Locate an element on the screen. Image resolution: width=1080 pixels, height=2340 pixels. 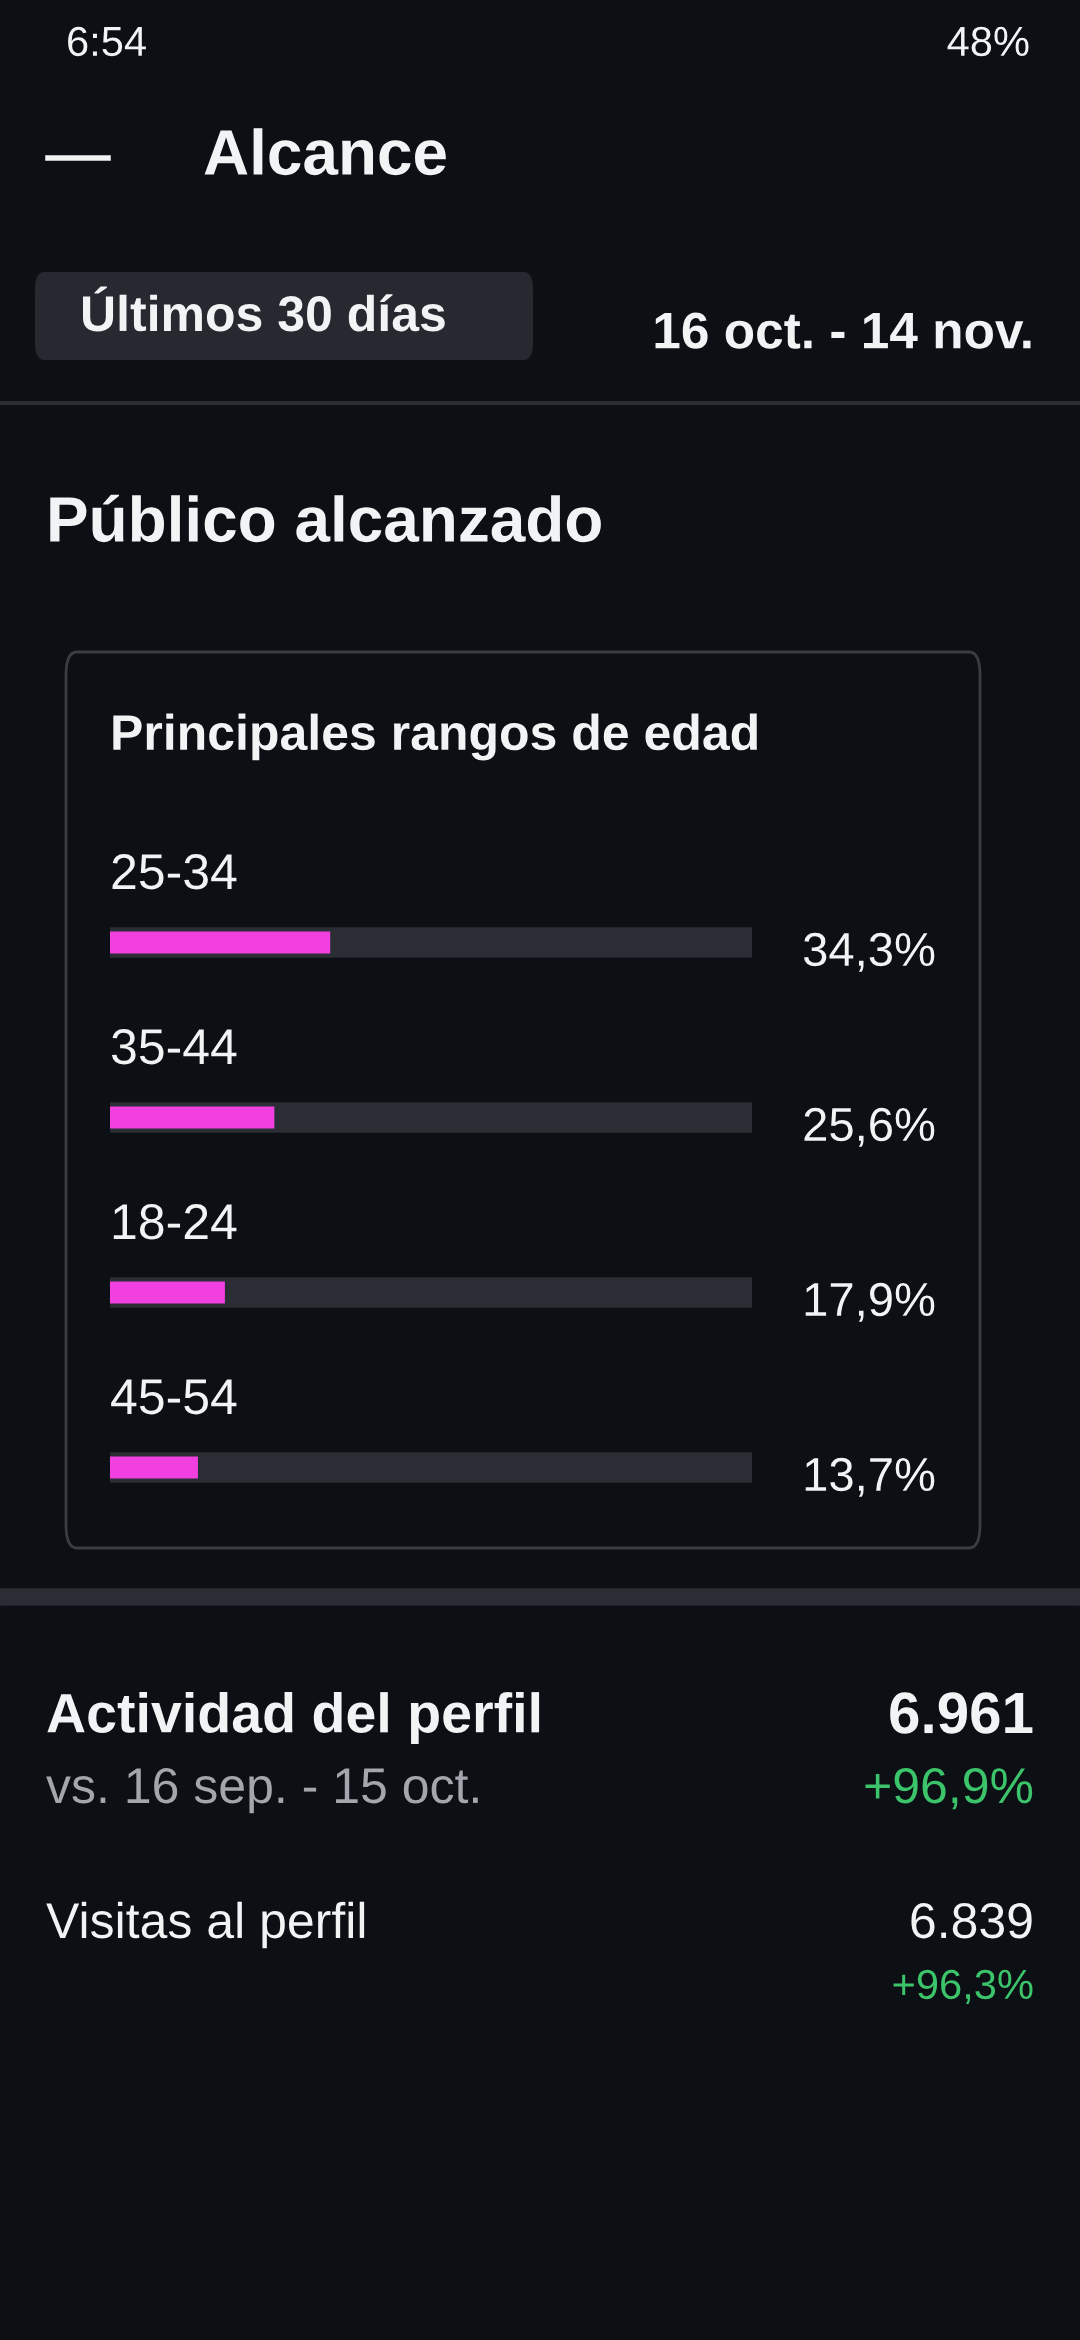
text: Visitas al perfil is located at coordinates (205, 1925).